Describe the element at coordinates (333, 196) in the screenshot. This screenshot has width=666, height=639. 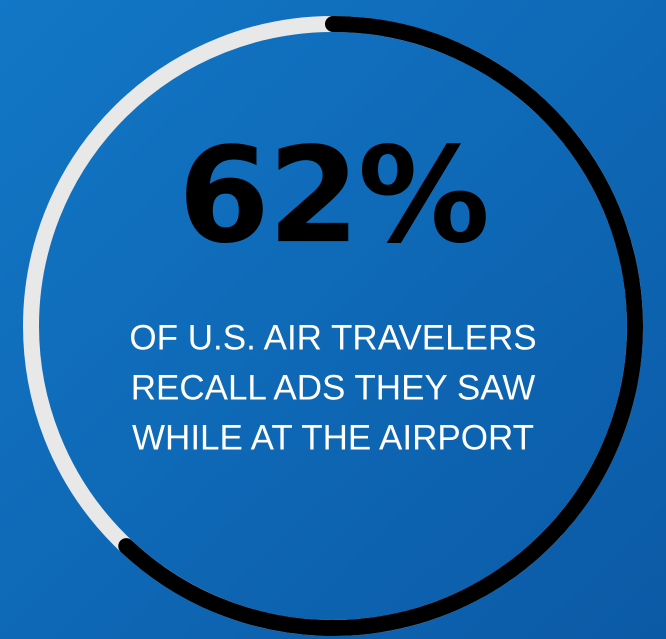
I see `value-label: 62%` at that location.